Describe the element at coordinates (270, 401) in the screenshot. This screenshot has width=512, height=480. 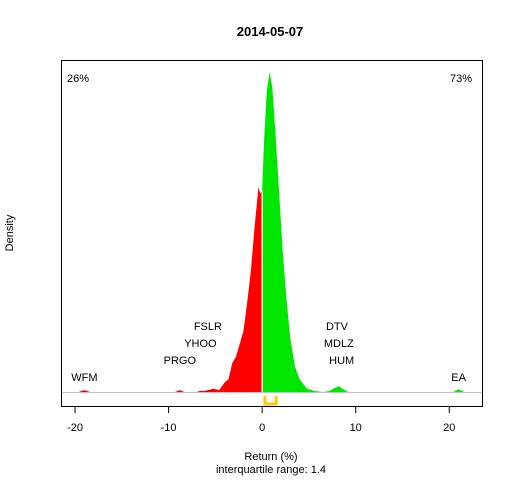
I see `iqr-bracket` at that location.